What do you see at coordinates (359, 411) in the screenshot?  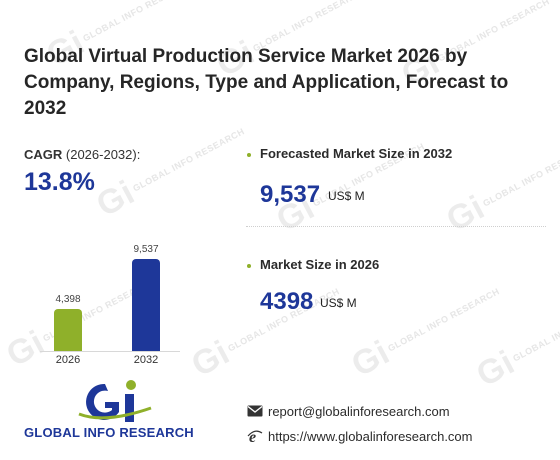 I see `email-link: report@globalinforesearch.com` at bounding box center [359, 411].